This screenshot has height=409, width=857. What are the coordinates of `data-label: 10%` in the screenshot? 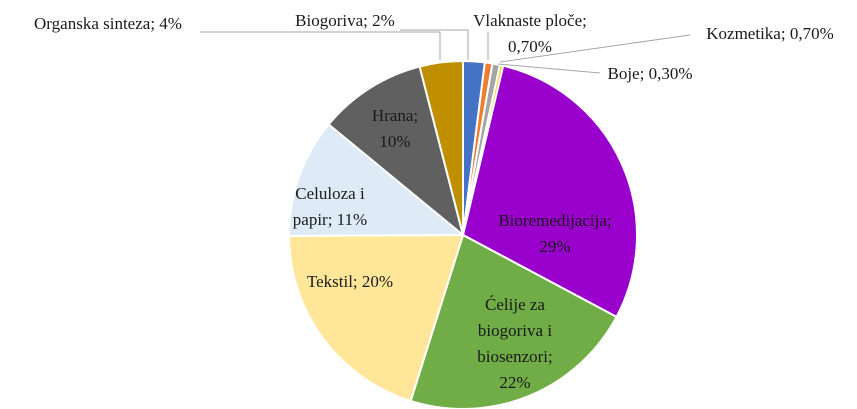 It's located at (394, 141).